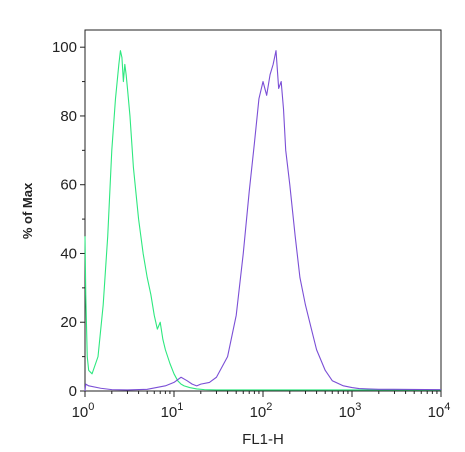 This screenshot has height=452, width=465. I want to click on y-tick-label: 20, so click(68, 322).